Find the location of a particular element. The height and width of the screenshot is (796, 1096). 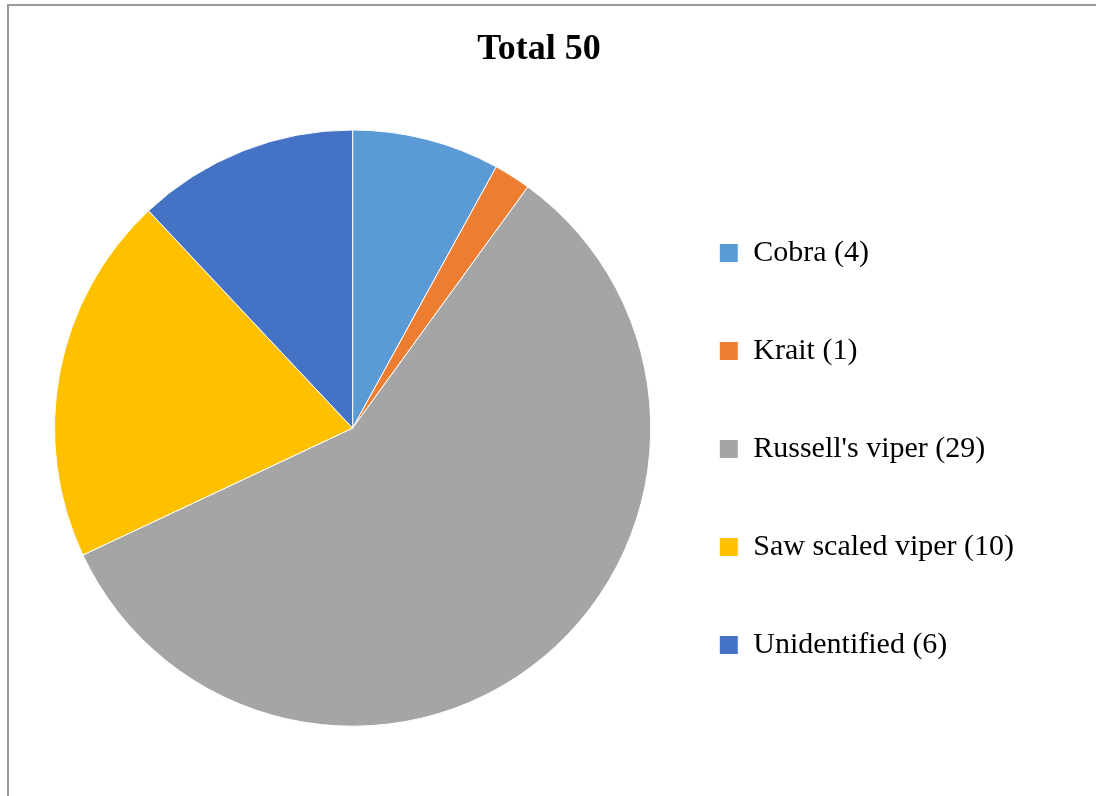

legend-label: Cobra (4) is located at coordinates (811, 250).